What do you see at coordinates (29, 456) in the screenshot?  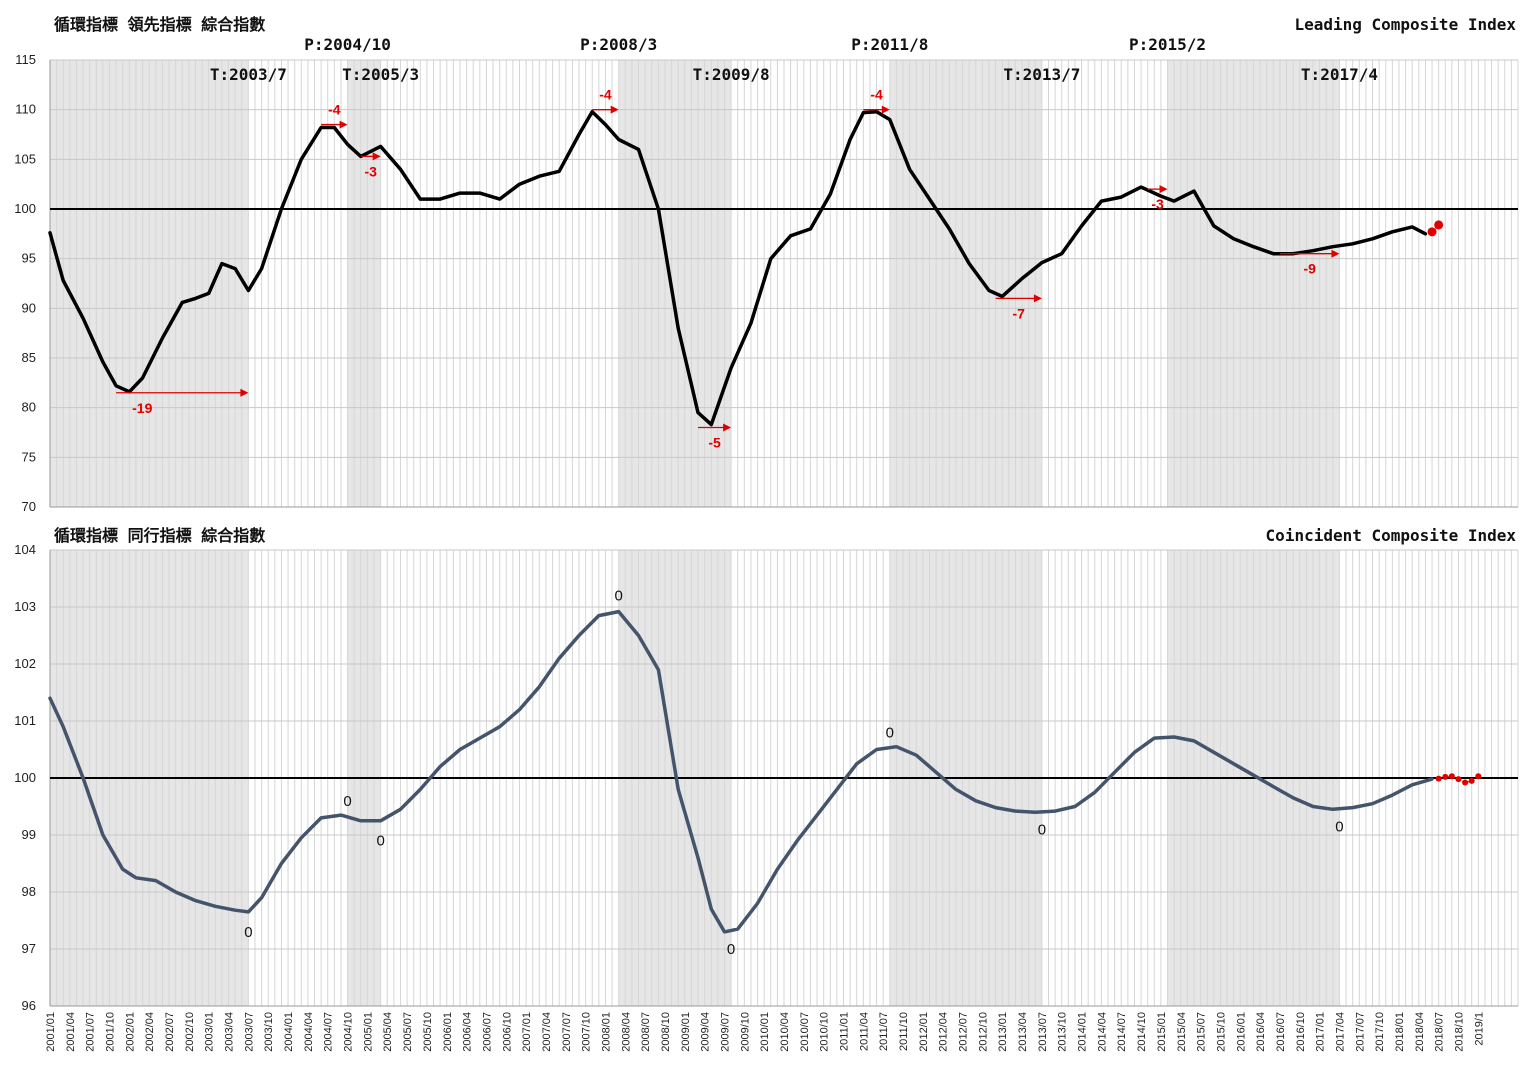 I see `y-tick-label: 75` at bounding box center [29, 456].